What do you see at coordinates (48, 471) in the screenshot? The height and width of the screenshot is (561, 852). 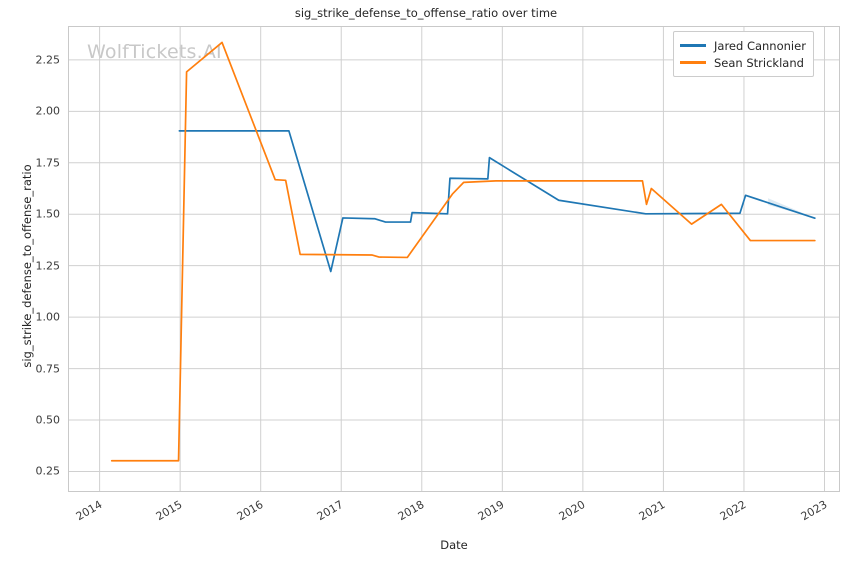 I see `y-tick-label: 0.25` at bounding box center [48, 471].